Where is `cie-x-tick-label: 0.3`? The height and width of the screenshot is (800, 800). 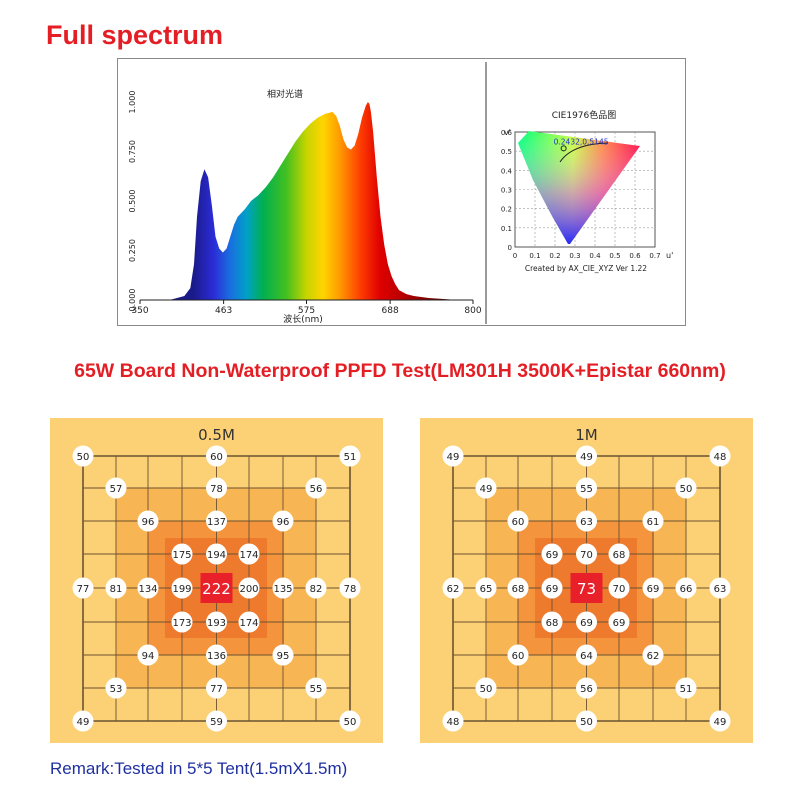
cie-x-tick-label: 0.3 is located at coordinates (574, 256).